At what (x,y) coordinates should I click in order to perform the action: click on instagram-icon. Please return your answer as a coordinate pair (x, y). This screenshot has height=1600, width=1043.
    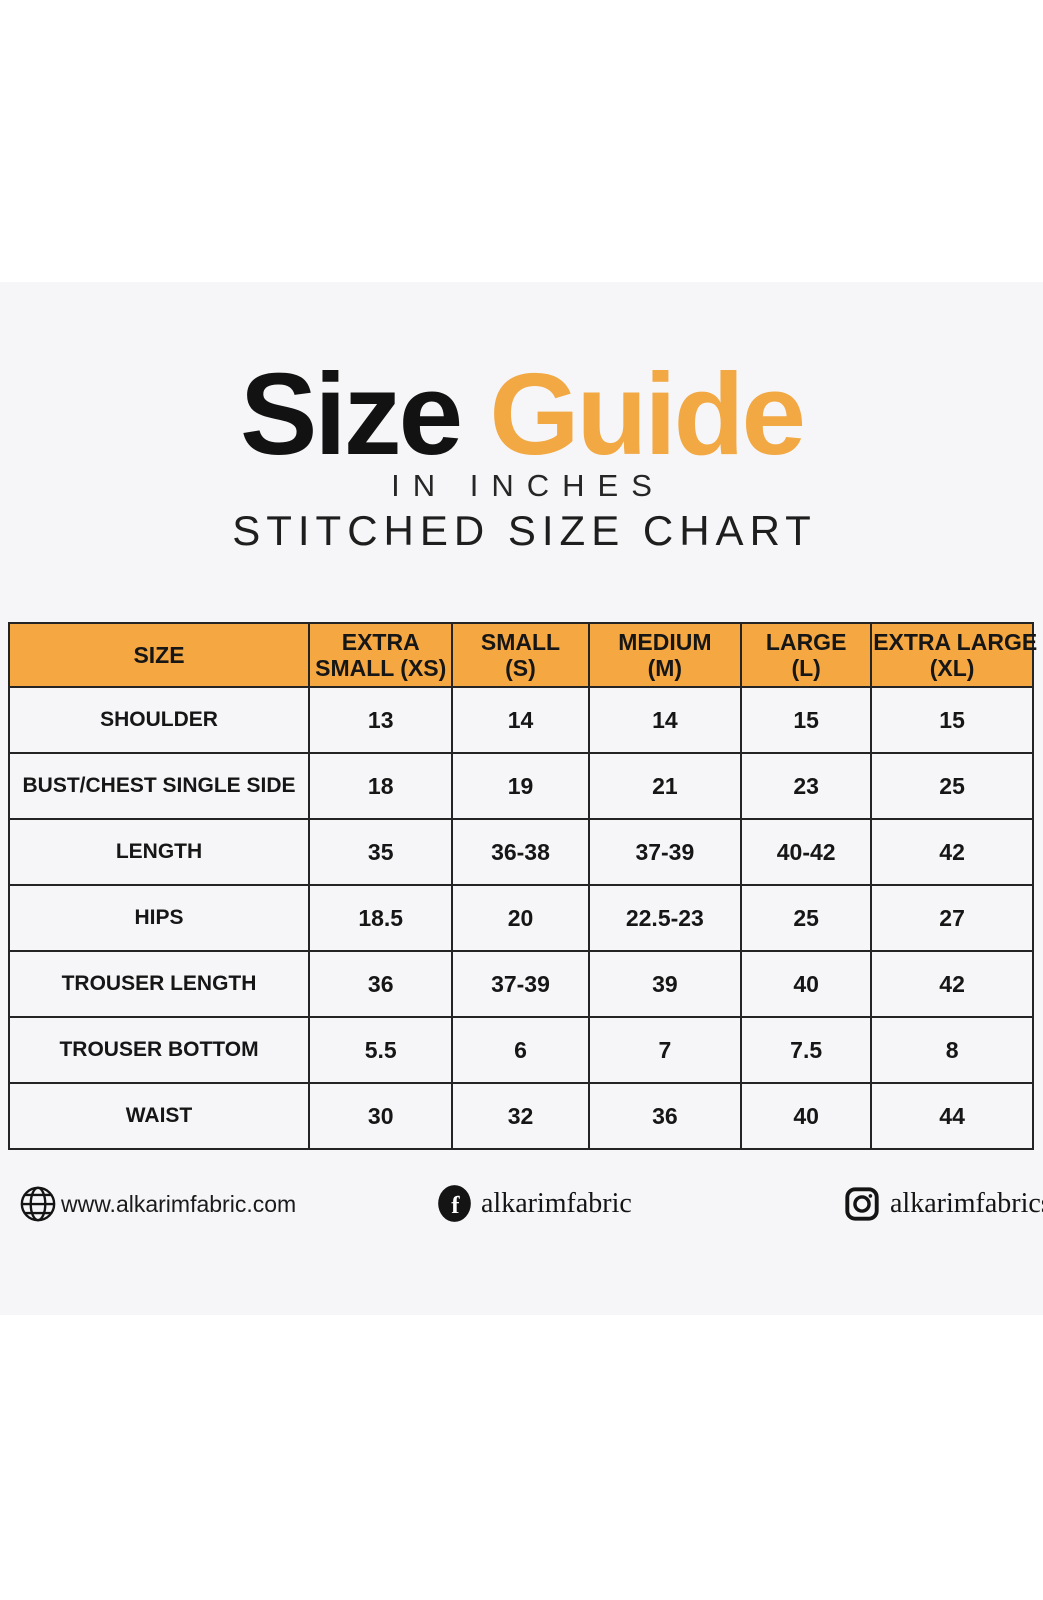
    Looking at the image, I should click on (862, 1204).